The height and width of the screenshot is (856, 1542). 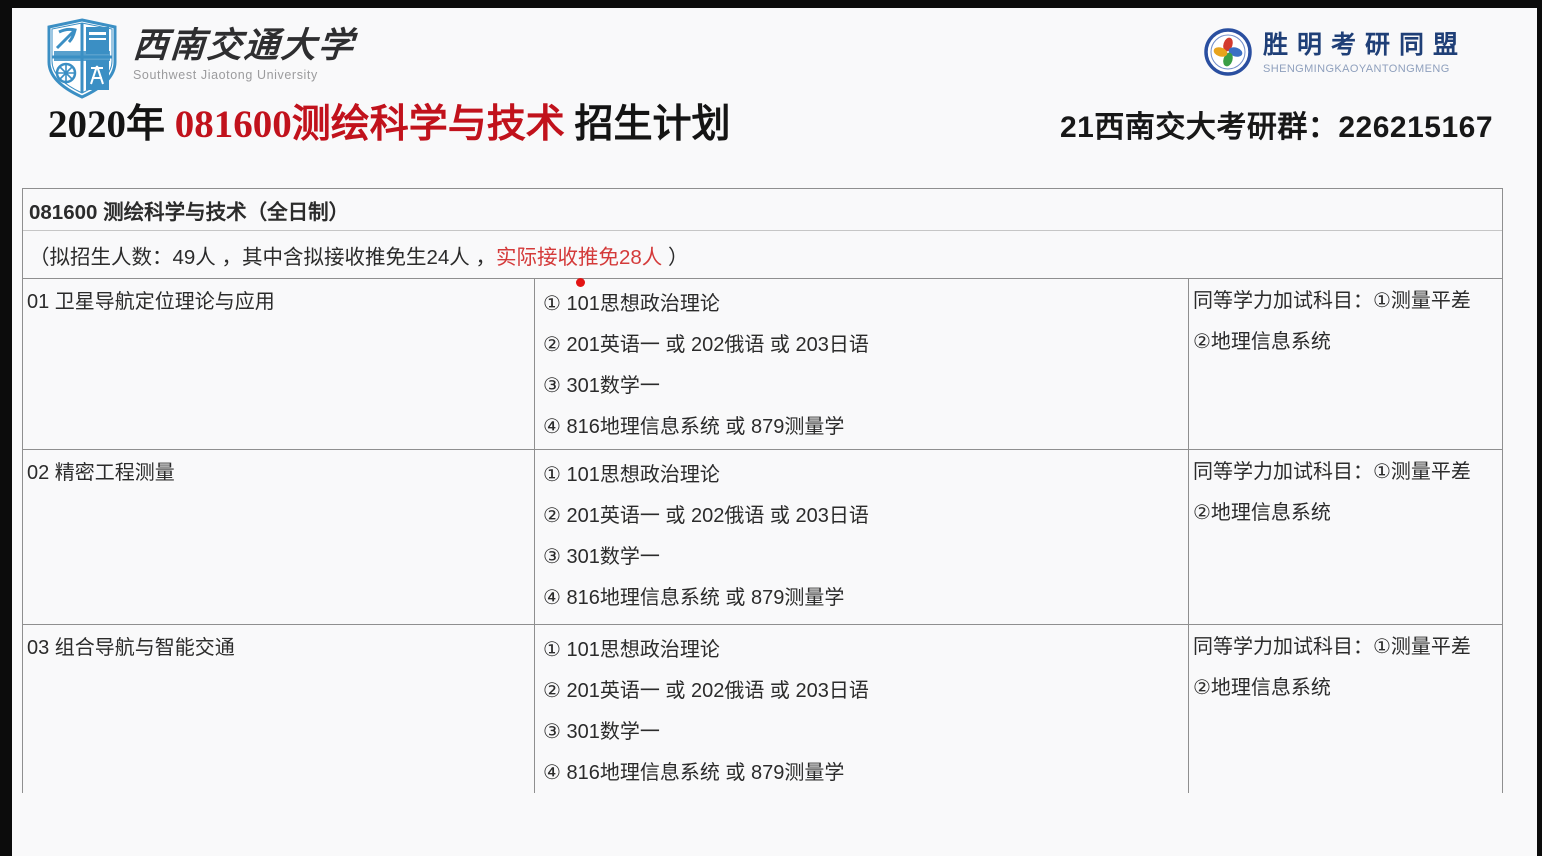 What do you see at coordinates (580, 282) in the screenshot?
I see `red-dot-marker` at bounding box center [580, 282].